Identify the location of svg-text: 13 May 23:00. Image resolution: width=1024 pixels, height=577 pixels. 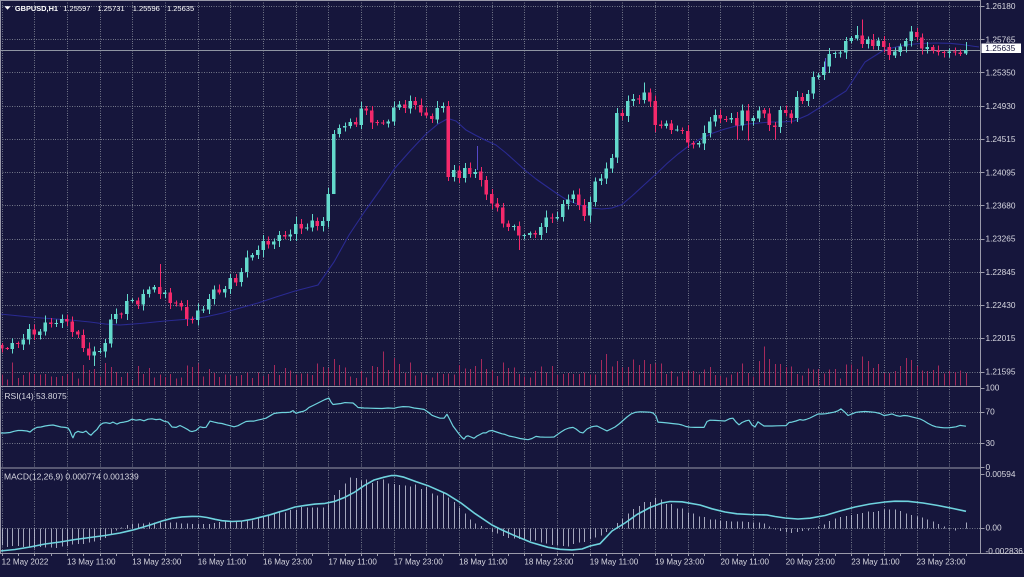
(157, 562).